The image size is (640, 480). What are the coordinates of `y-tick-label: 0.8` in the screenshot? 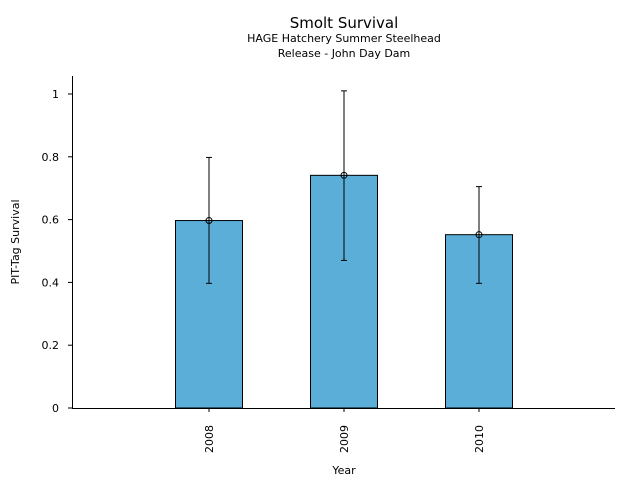 It's located at (51, 157).